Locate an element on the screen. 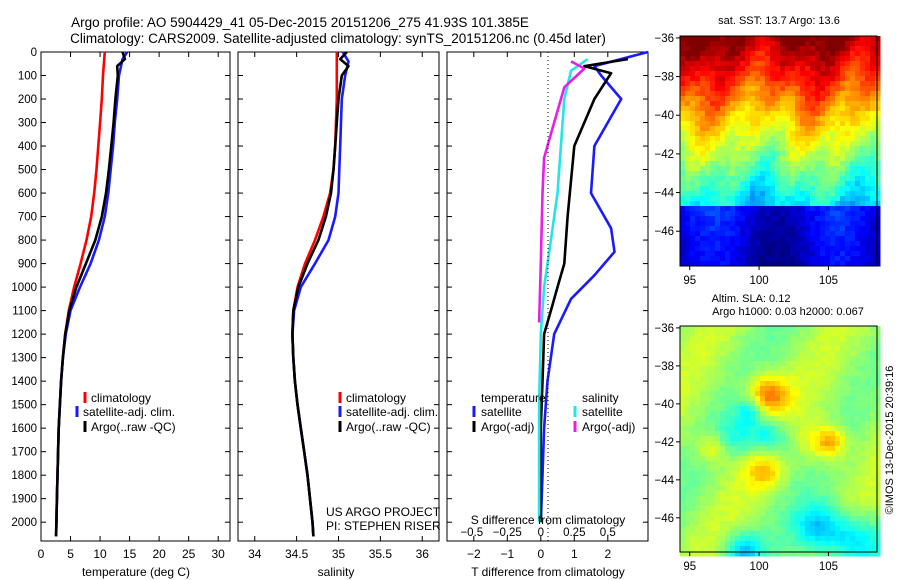 The width and height of the screenshot is (900, 580). legend-label-sal-satellite: satellite is located at coordinates (602, 412).